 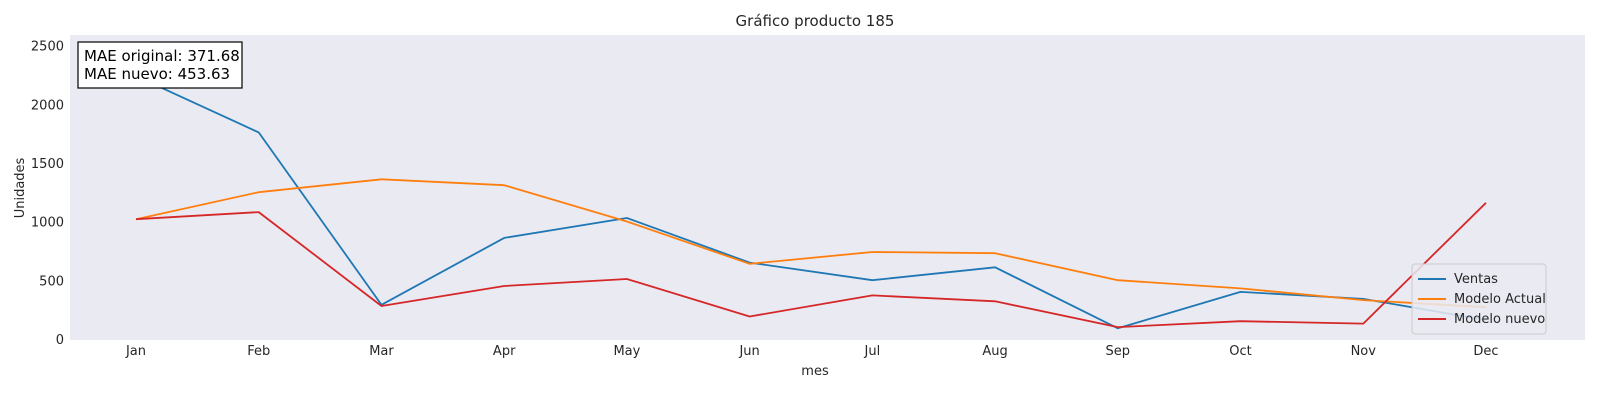 What do you see at coordinates (1499, 319) in the screenshot?
I see `legend-label-modelo-nuevo: Modelo nuevo` at bounding box center [1499, 319].